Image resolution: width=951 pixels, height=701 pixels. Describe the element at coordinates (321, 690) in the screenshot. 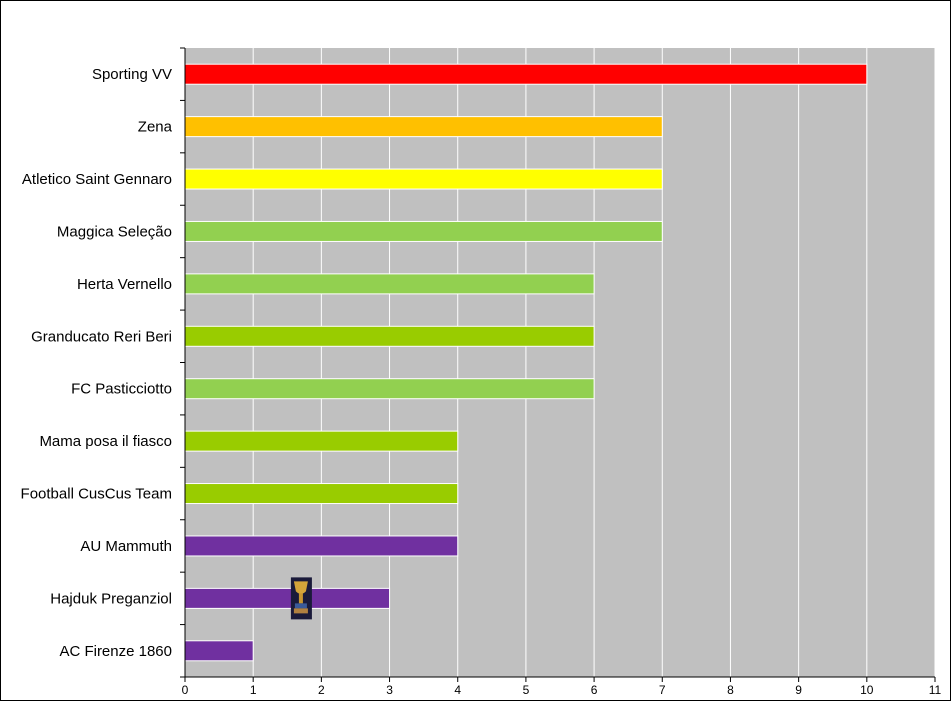

I see `x-tick-label: 2` at that location.